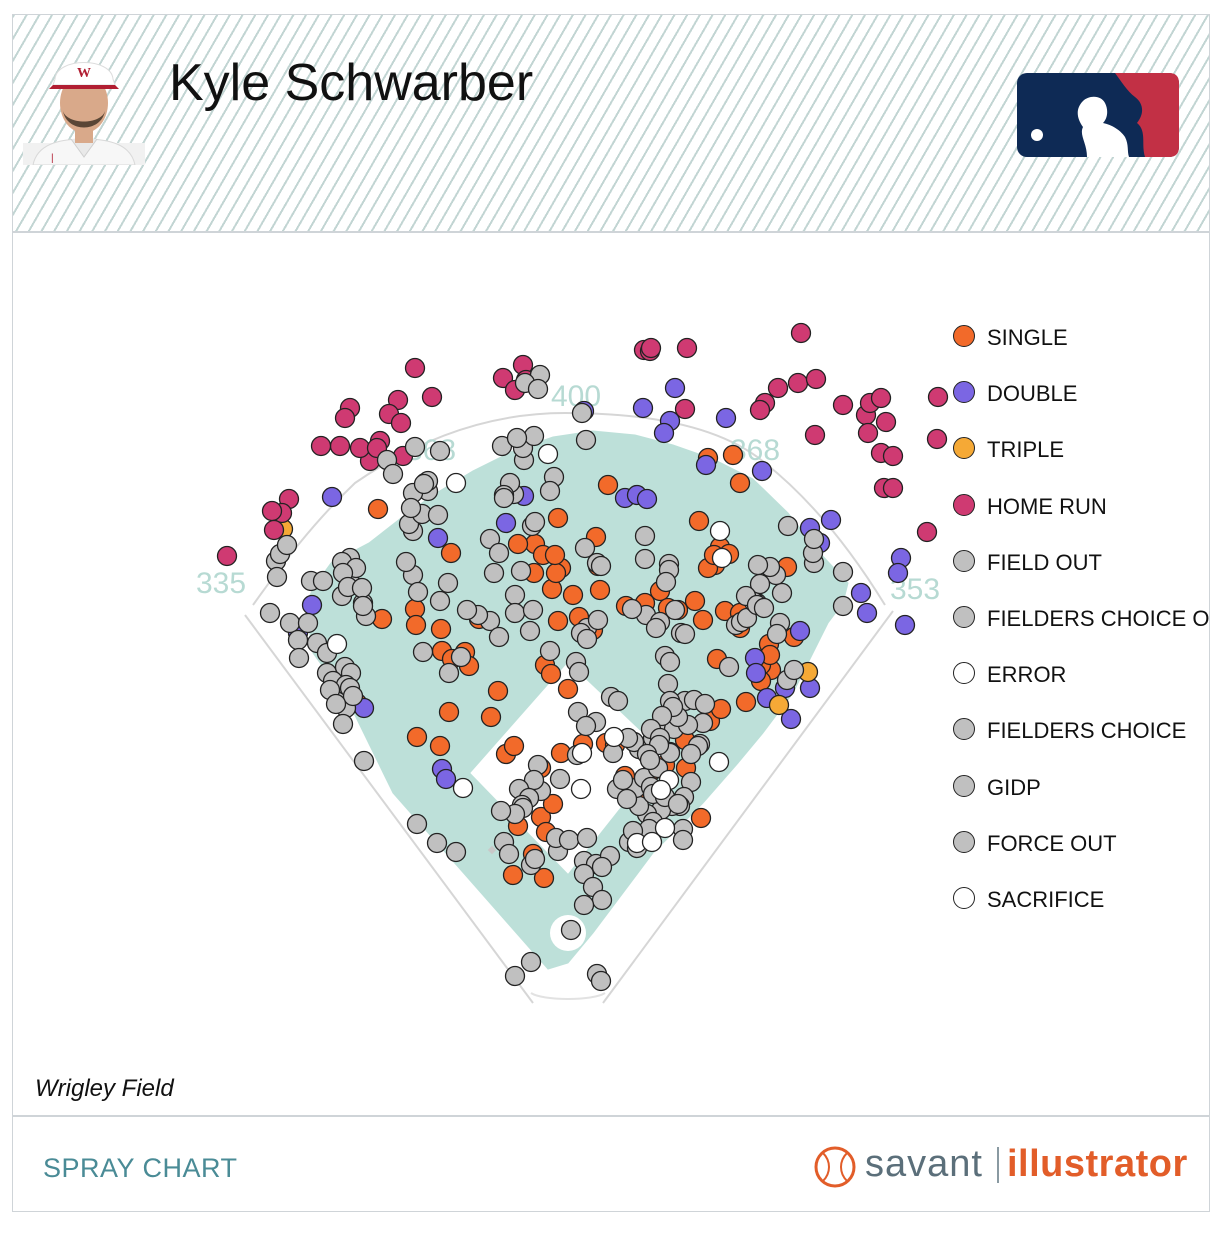 Image resolution: width=1232 pixels, height=1240 pixels. What do you see at coordinates (568, 996) in the screenshot?
I see `backstop` at bounding box center [568, 996].